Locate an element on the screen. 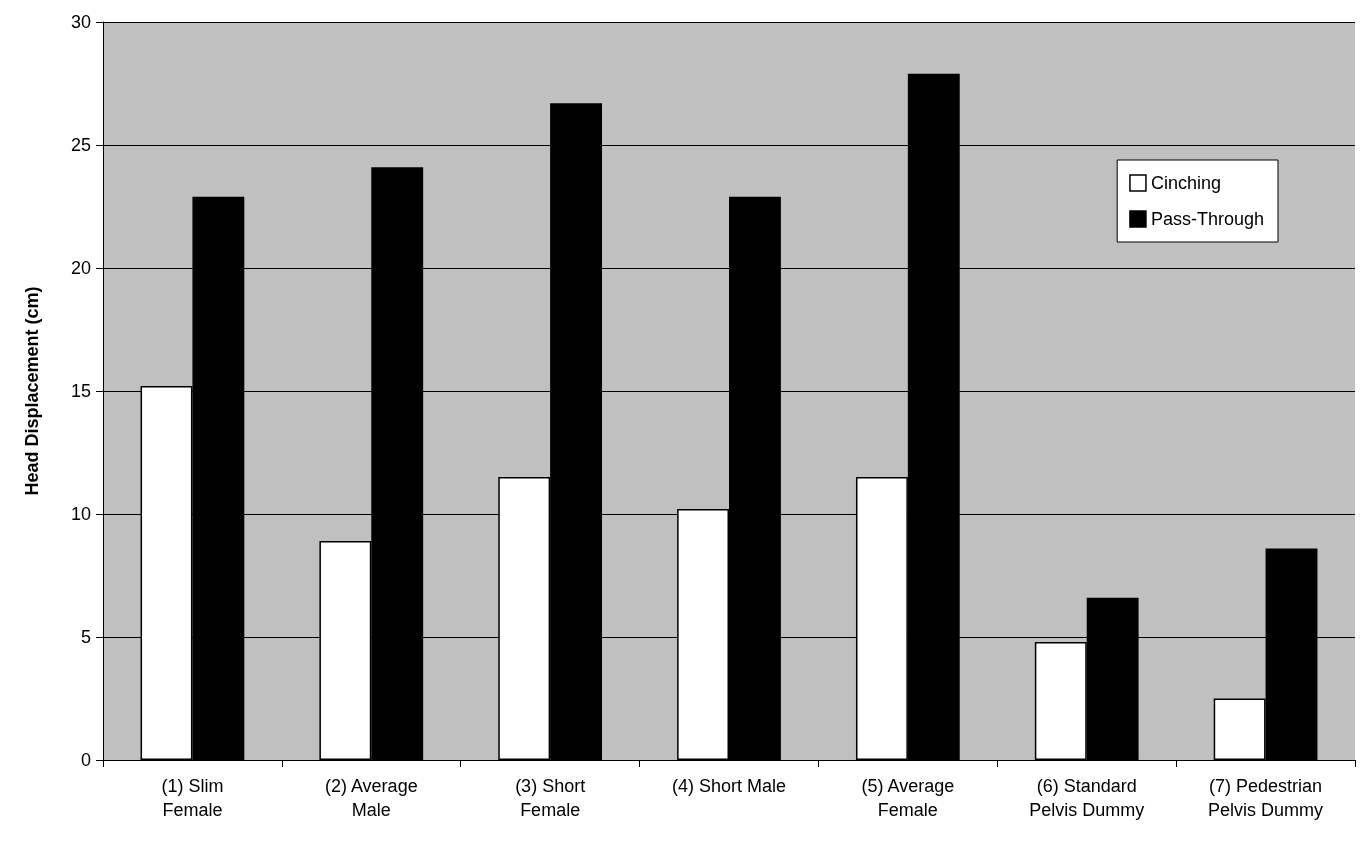 The height and width of the screenshot is (846, 1363). x-tick-label: (6) Standard Pelvis Dummy is located at coordinates (1087, 798).